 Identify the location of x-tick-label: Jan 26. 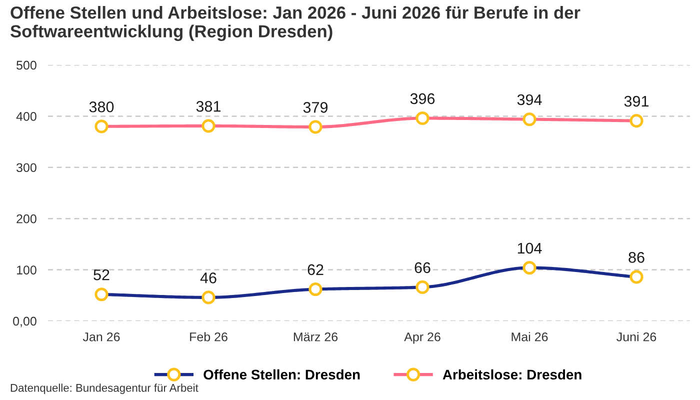
(101, 337).